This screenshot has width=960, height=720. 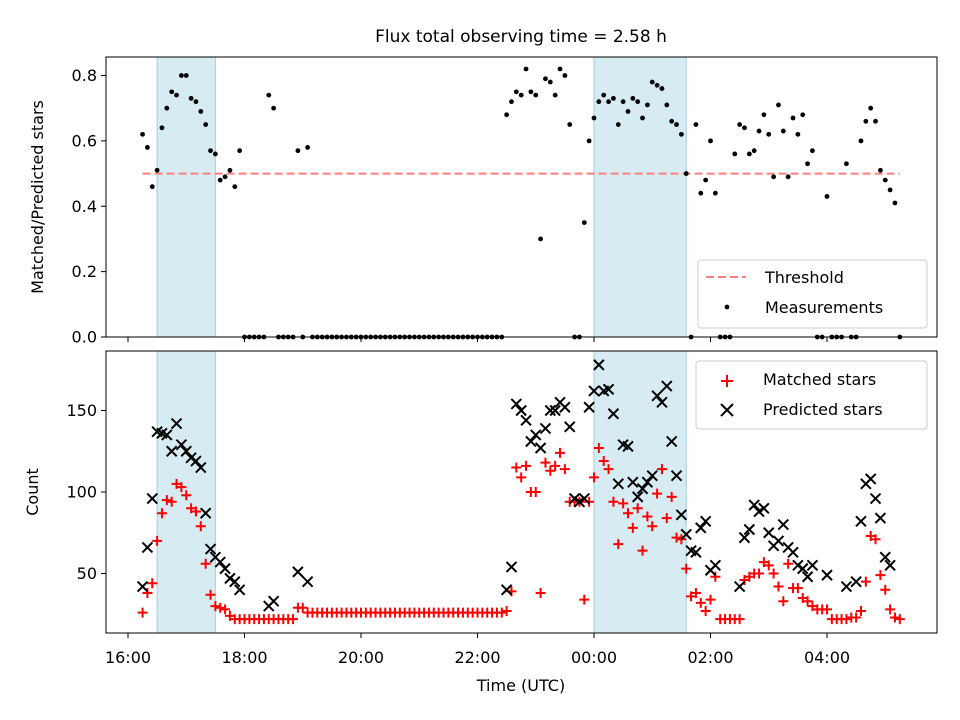 I want to click on legend-threshold-label: Threshold, so click(x=804, y=277).